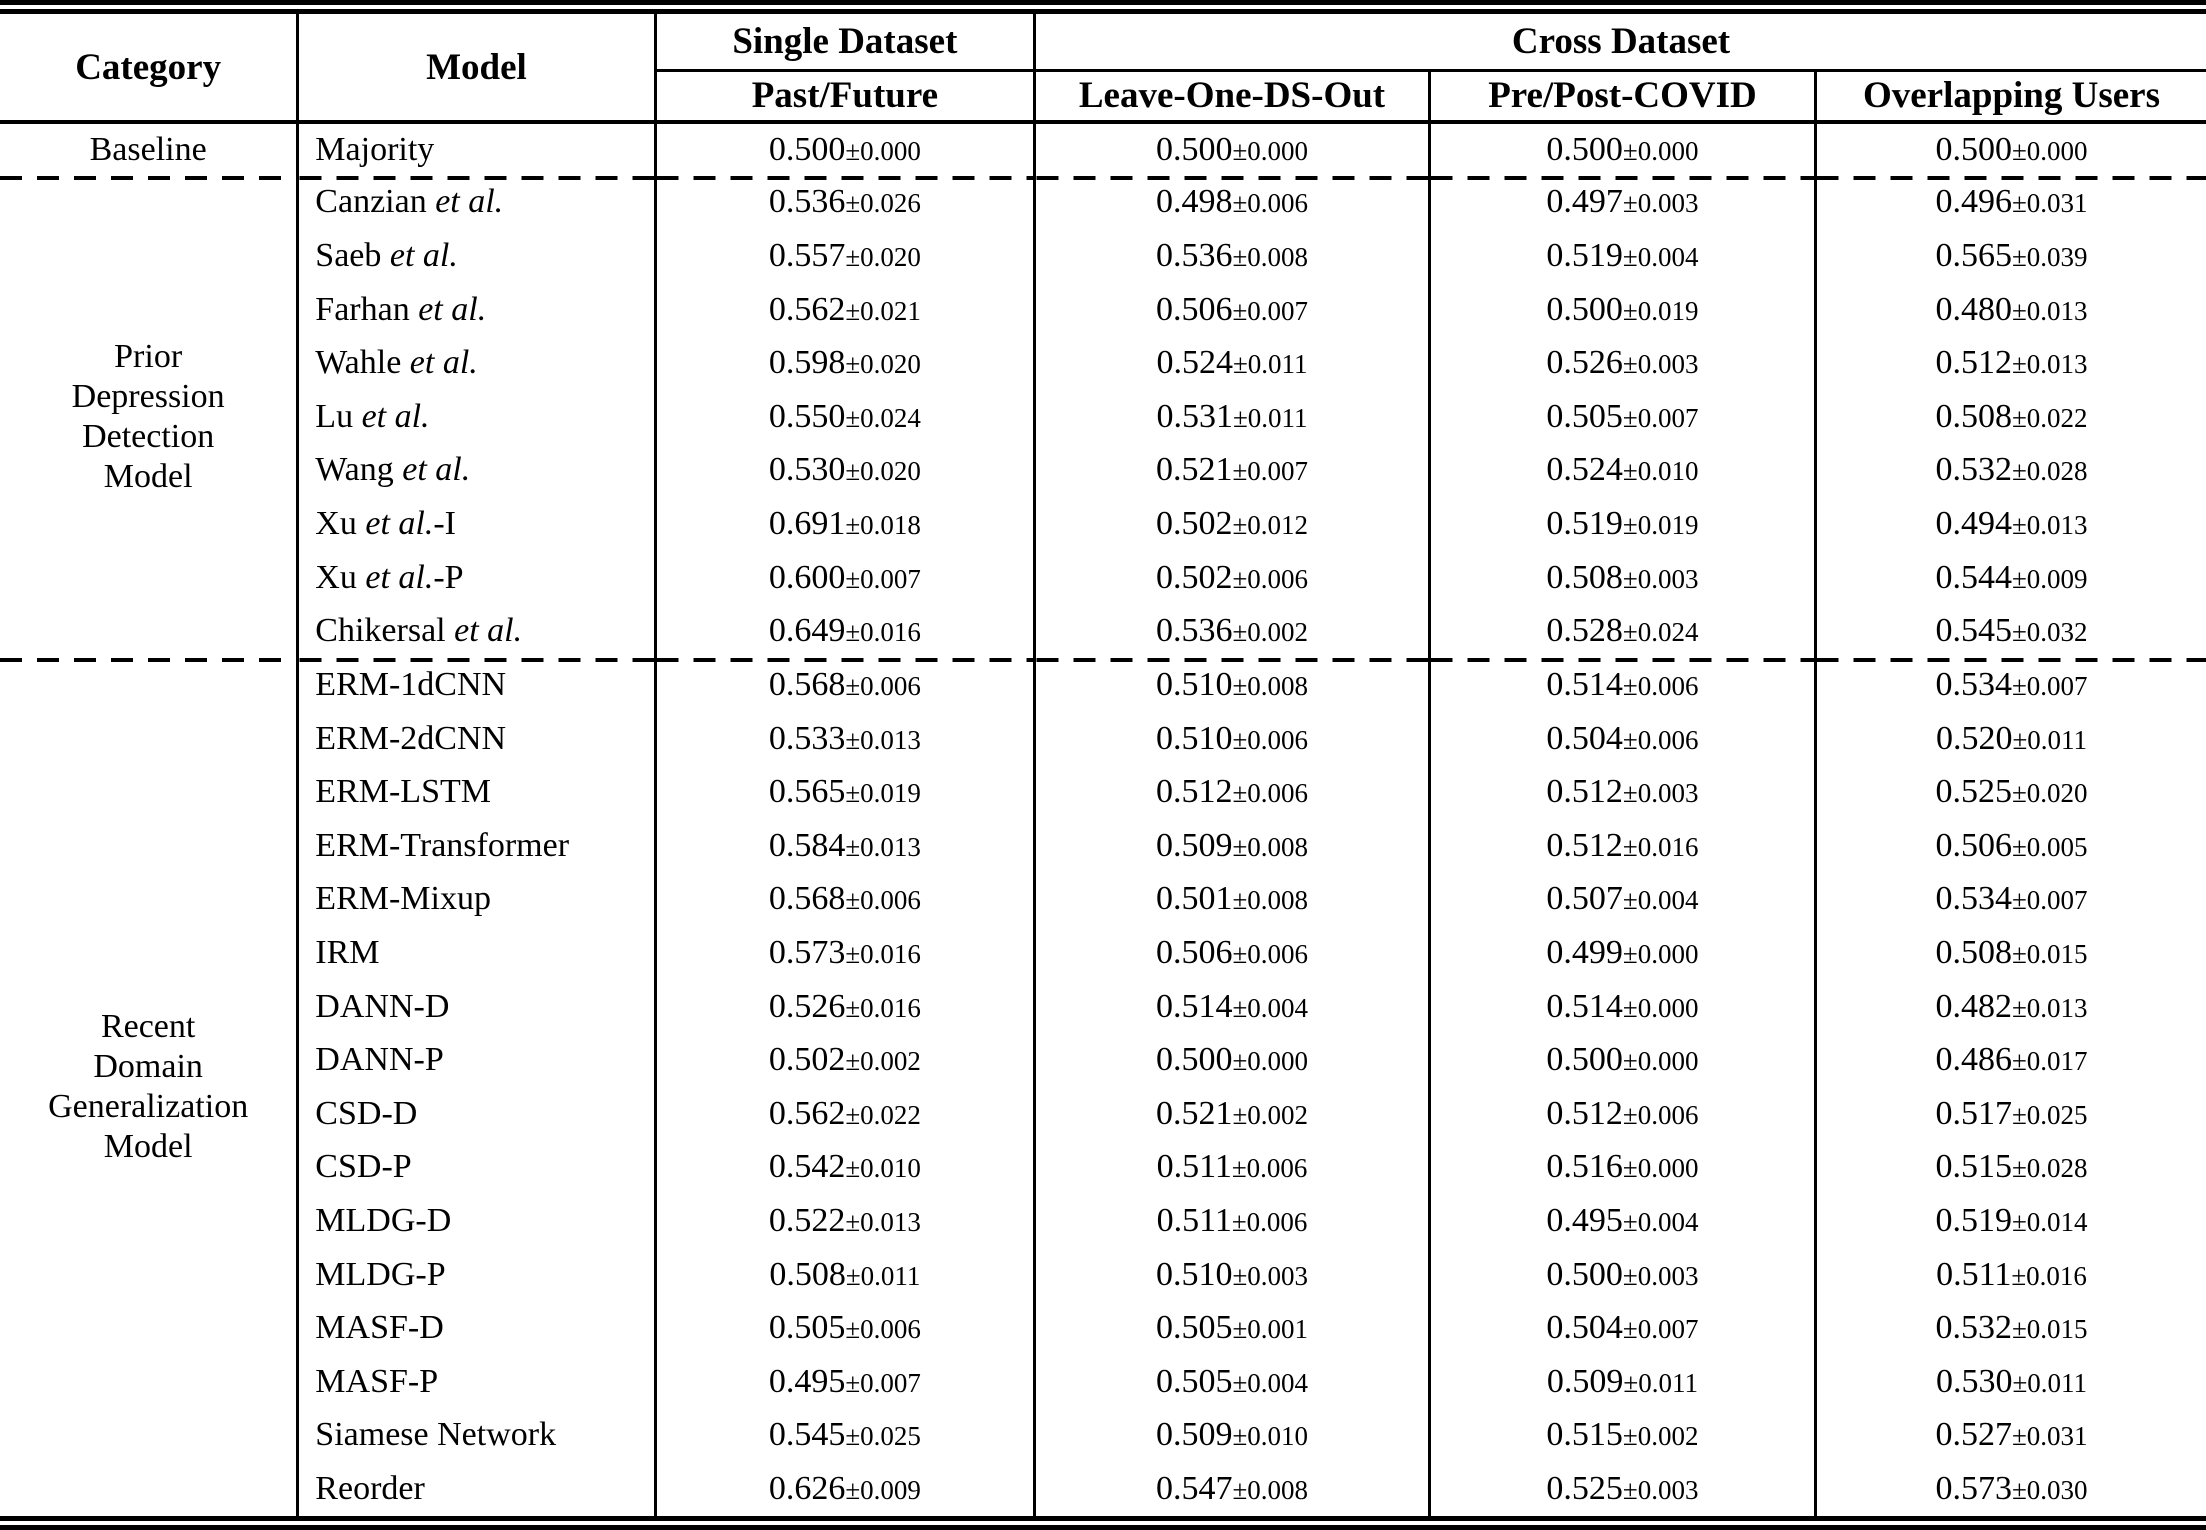 The image size is (2206, 1530). Describe the element at coordinates (883, 471) in the screenshot. I see `score-std: ±0.020` at that location.